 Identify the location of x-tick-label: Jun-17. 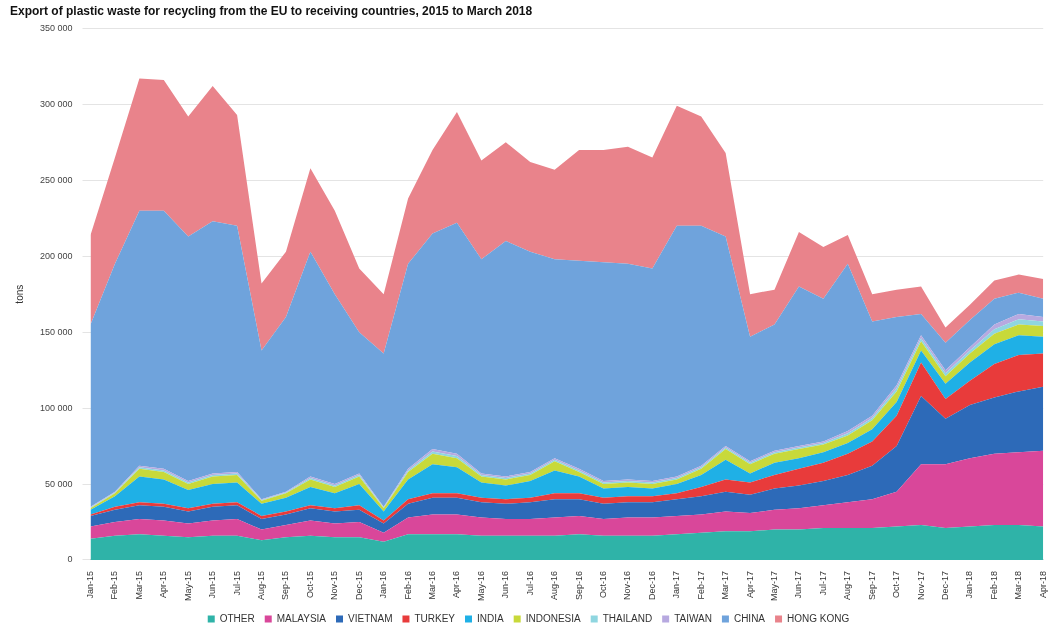
(798, 584).